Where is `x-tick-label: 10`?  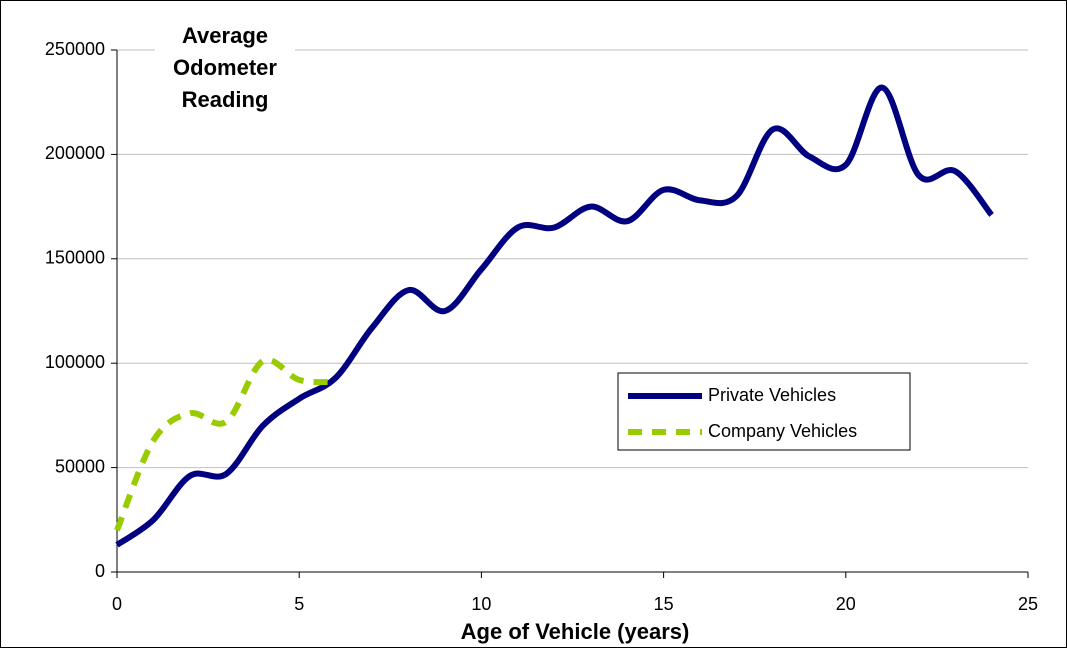
x-tick-label: 10 is located at coordinates (481, 604).